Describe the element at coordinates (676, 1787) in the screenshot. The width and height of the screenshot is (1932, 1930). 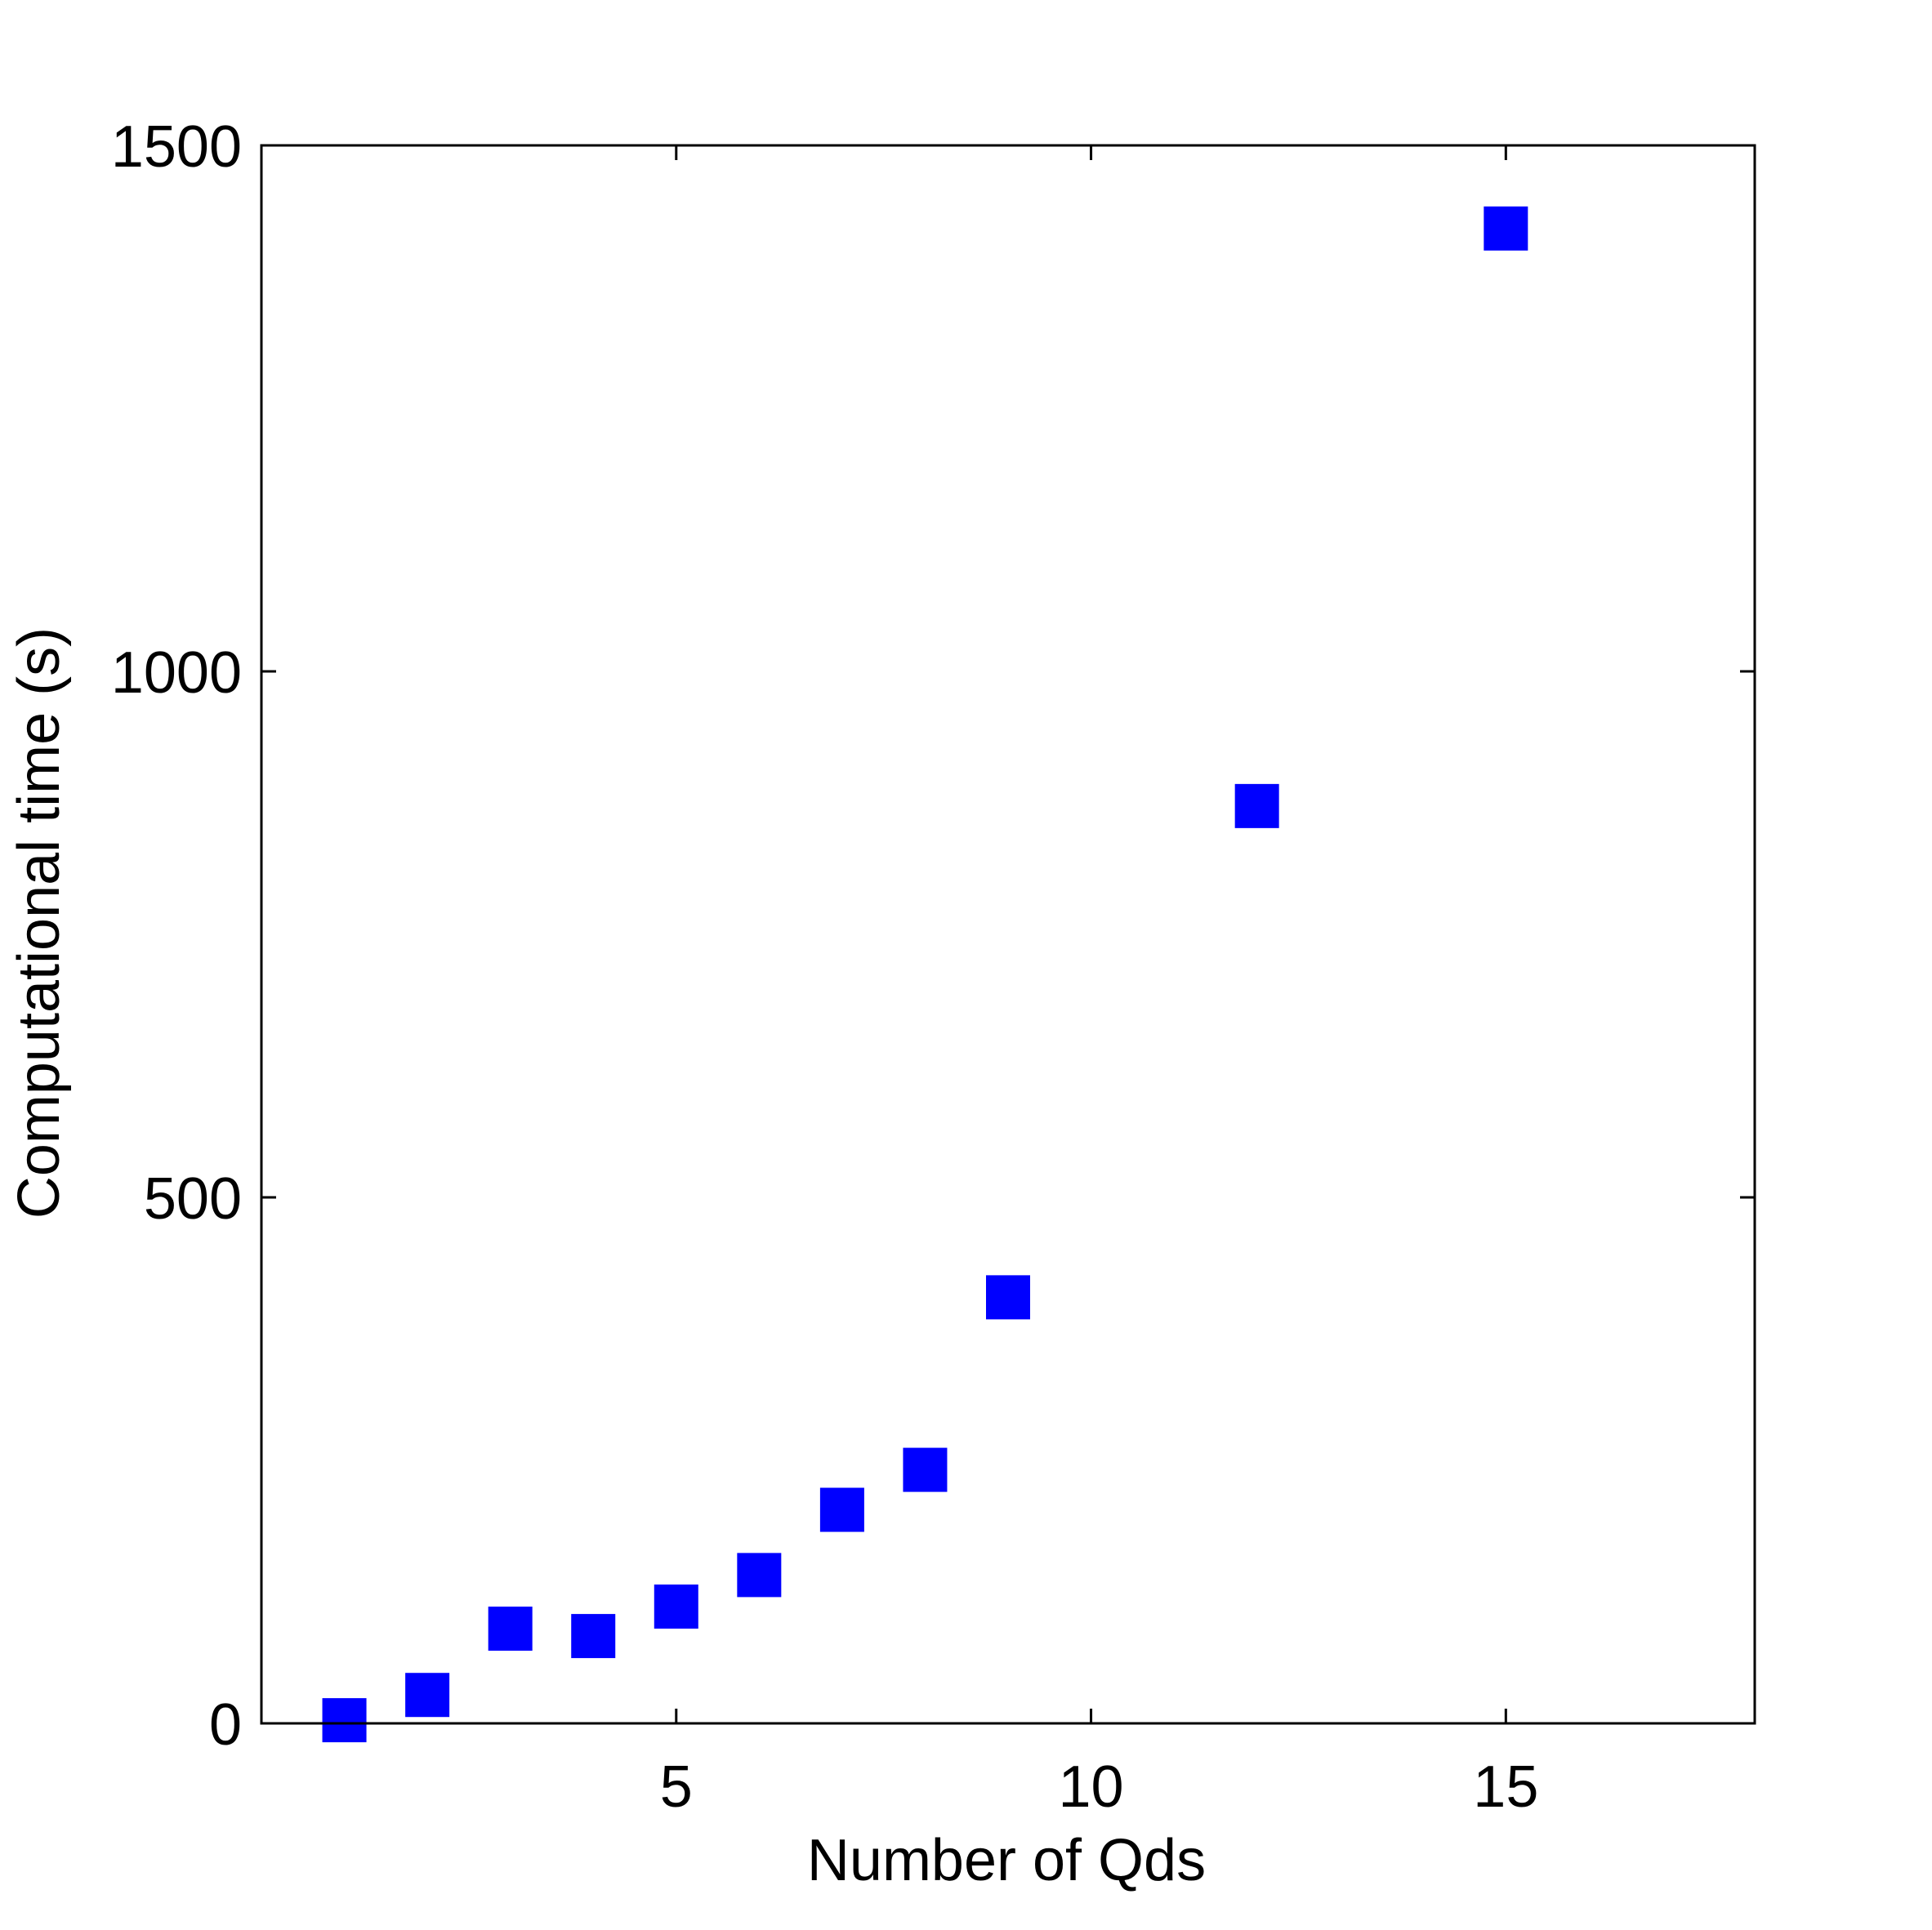
I see `x-tick-label: 5` at that location.